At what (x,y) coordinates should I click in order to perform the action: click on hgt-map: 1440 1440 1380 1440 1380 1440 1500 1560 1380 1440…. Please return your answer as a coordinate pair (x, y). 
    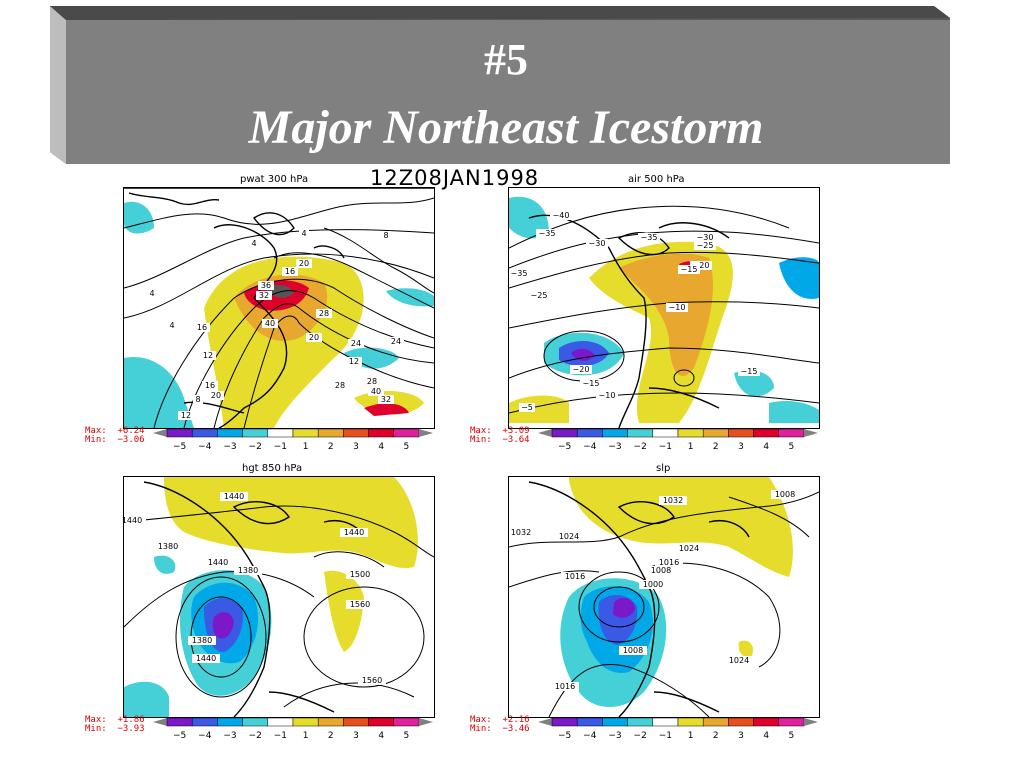
    Looking at the image, I should click on (279, 597).